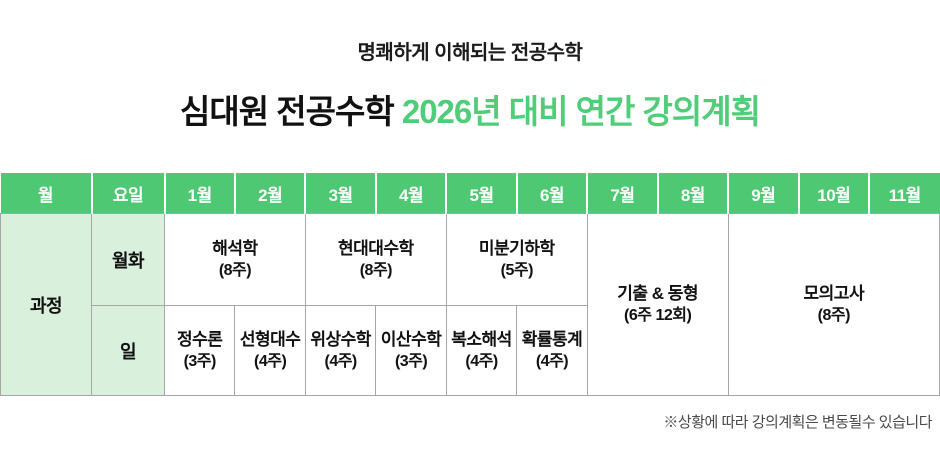 Image resolution: width=940 pixels, height=467 pixels. Describe the element at coordinates (376, 248) in the screenshot. I see `course-name: 현대대수학` at that location.